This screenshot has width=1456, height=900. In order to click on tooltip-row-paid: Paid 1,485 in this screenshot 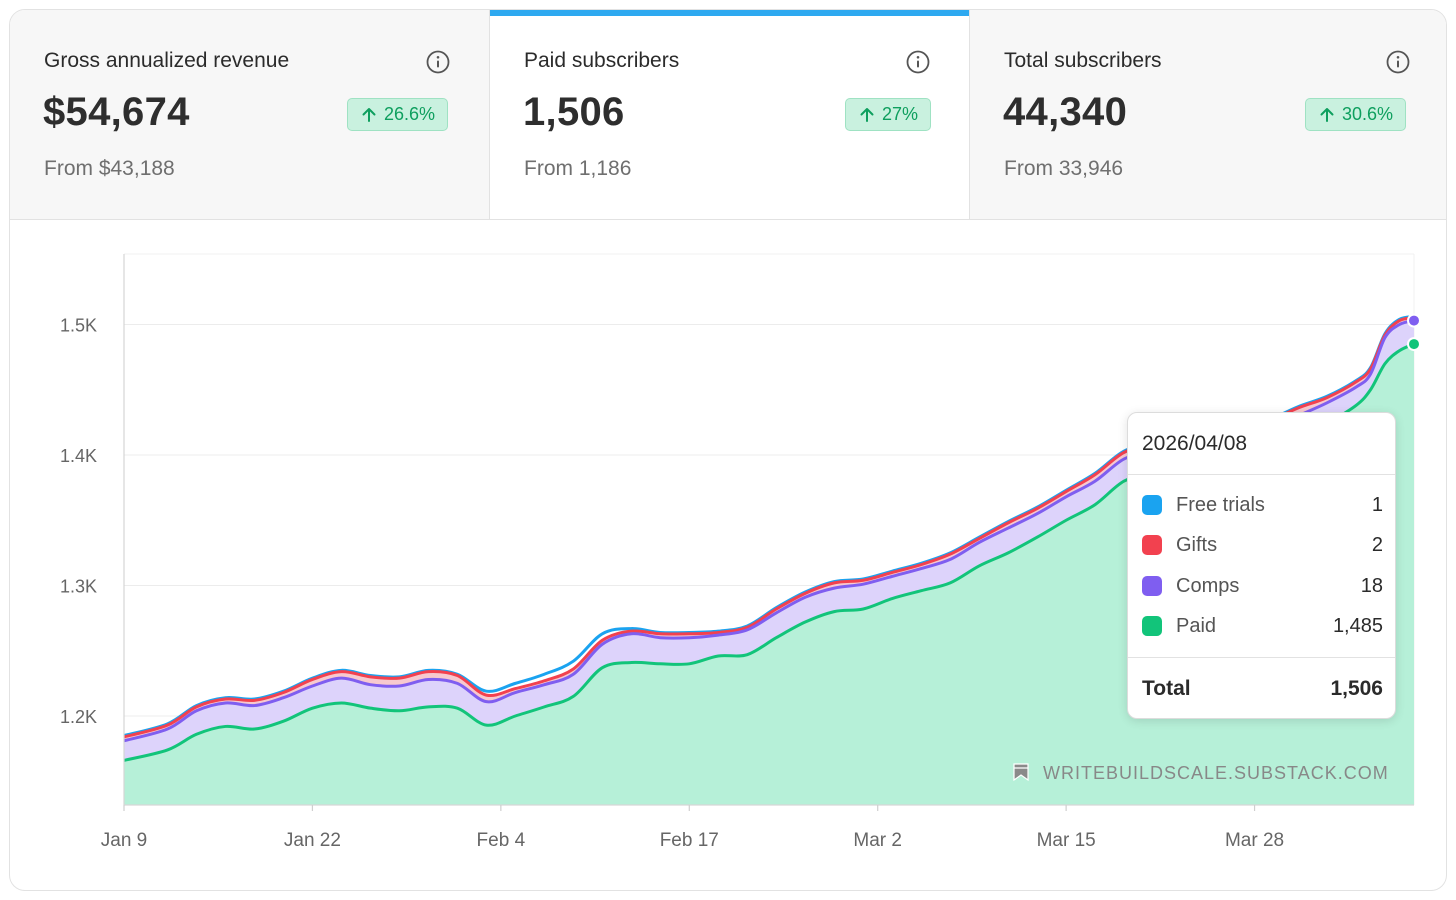, I will do `click(1262, 626)`.